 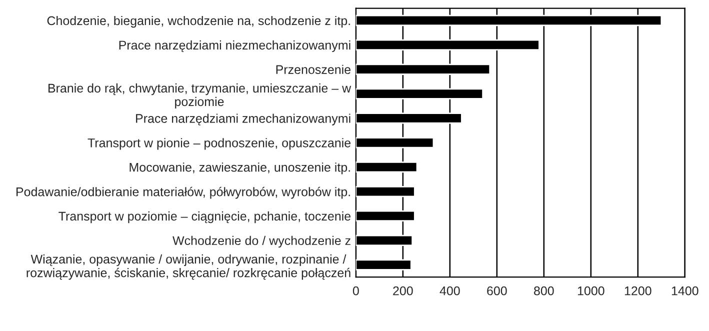 What do you see at coordinates (638, 291) in the screenshot?
I see `x-tick-label: 1200` at bounding box center [638, 291].